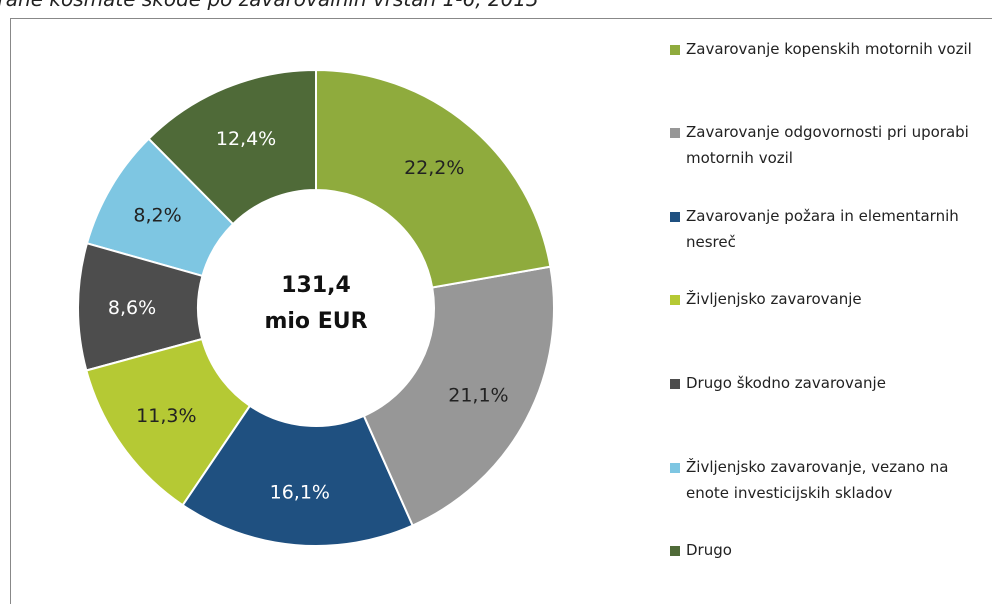 The image size is (992, 604). I want to click on value-label: 22,2%, so click(434, 168).